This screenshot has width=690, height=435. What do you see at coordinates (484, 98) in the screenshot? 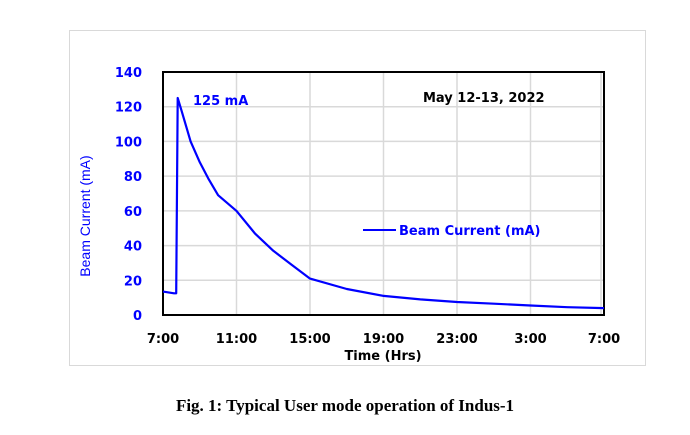
I see `date-annotation: May 12-13, 2022` at bounding box center [484, 98].